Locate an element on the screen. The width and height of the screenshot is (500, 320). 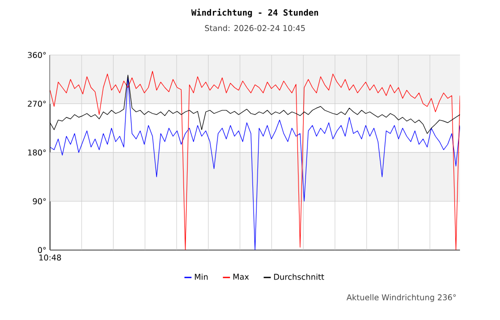
chart-title: Windrichtung - 24 Stunden is located at coordinates (254, 13).